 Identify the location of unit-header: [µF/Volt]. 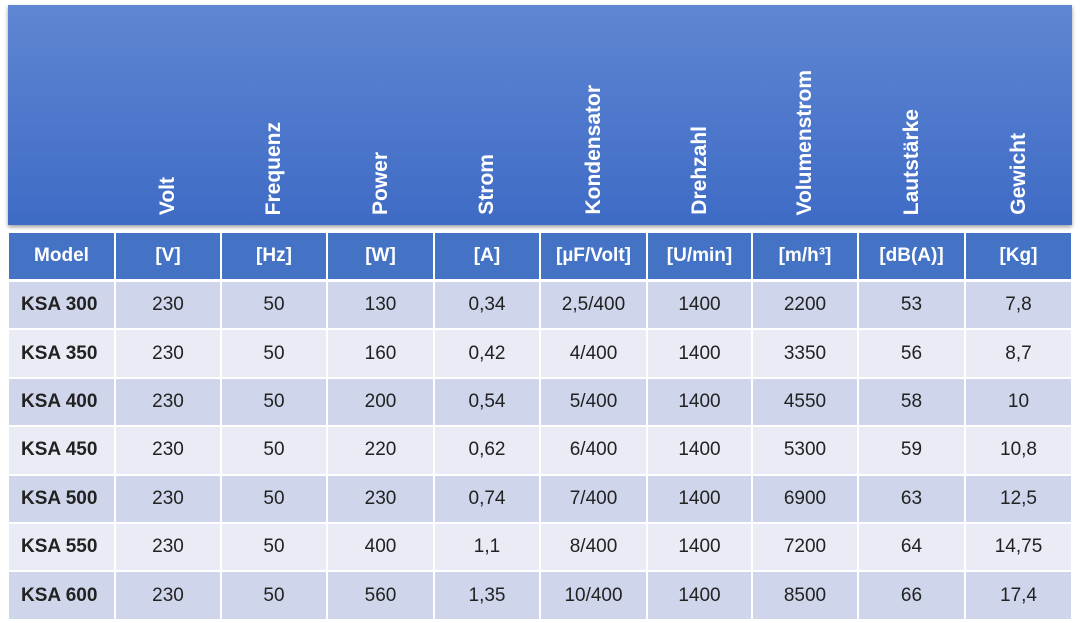
(593, 256).